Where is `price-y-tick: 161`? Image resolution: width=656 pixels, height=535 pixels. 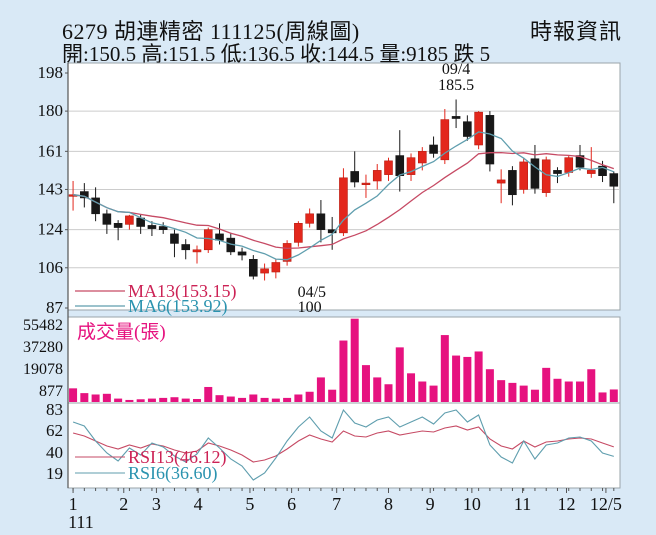 price-y-tick: 161 is located at coordinates (51, 150).